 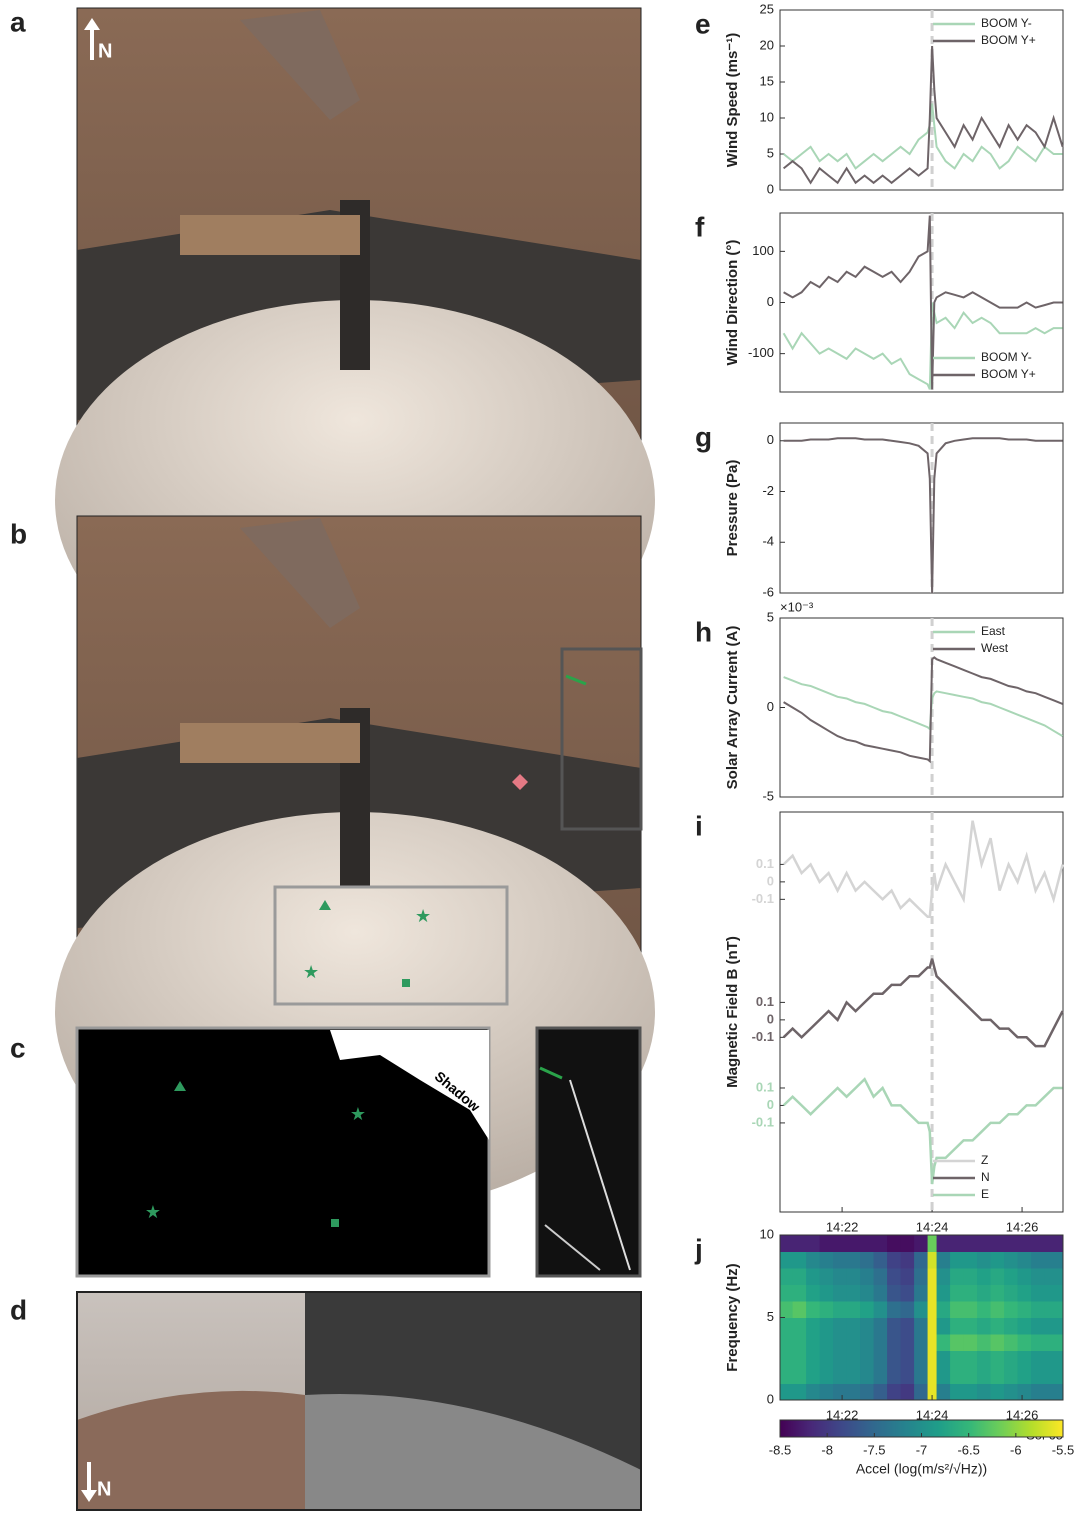 I want to click on panel-label: e, so click(x=703, y=23).